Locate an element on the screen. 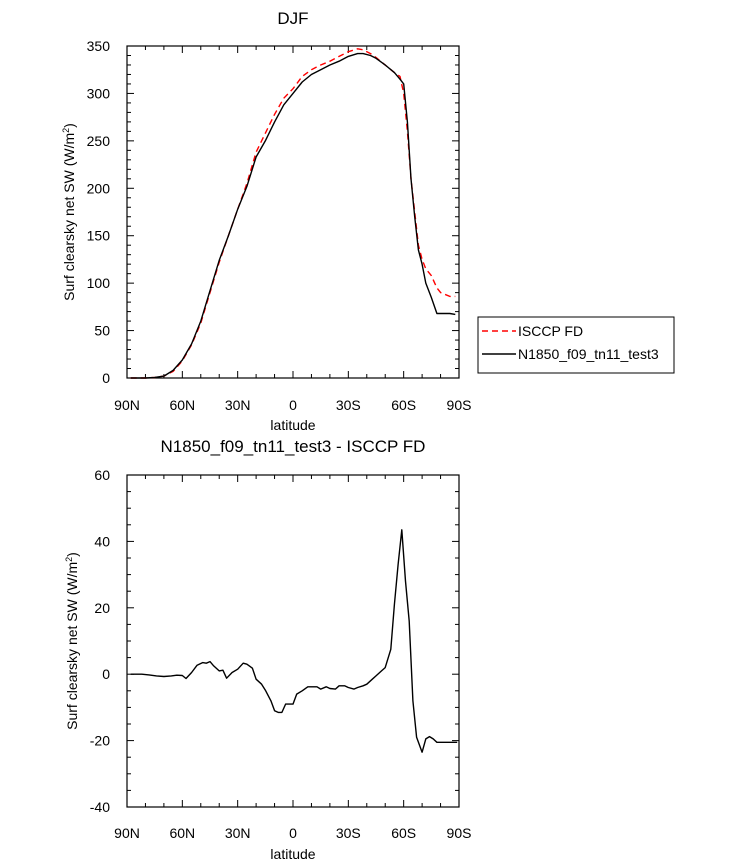 The width and height of the screenshot is (733, 865). panel-top-x-tick-labels: 90N 60N 30N 0 30S 60S 90S is located at coordinates (292, 405).